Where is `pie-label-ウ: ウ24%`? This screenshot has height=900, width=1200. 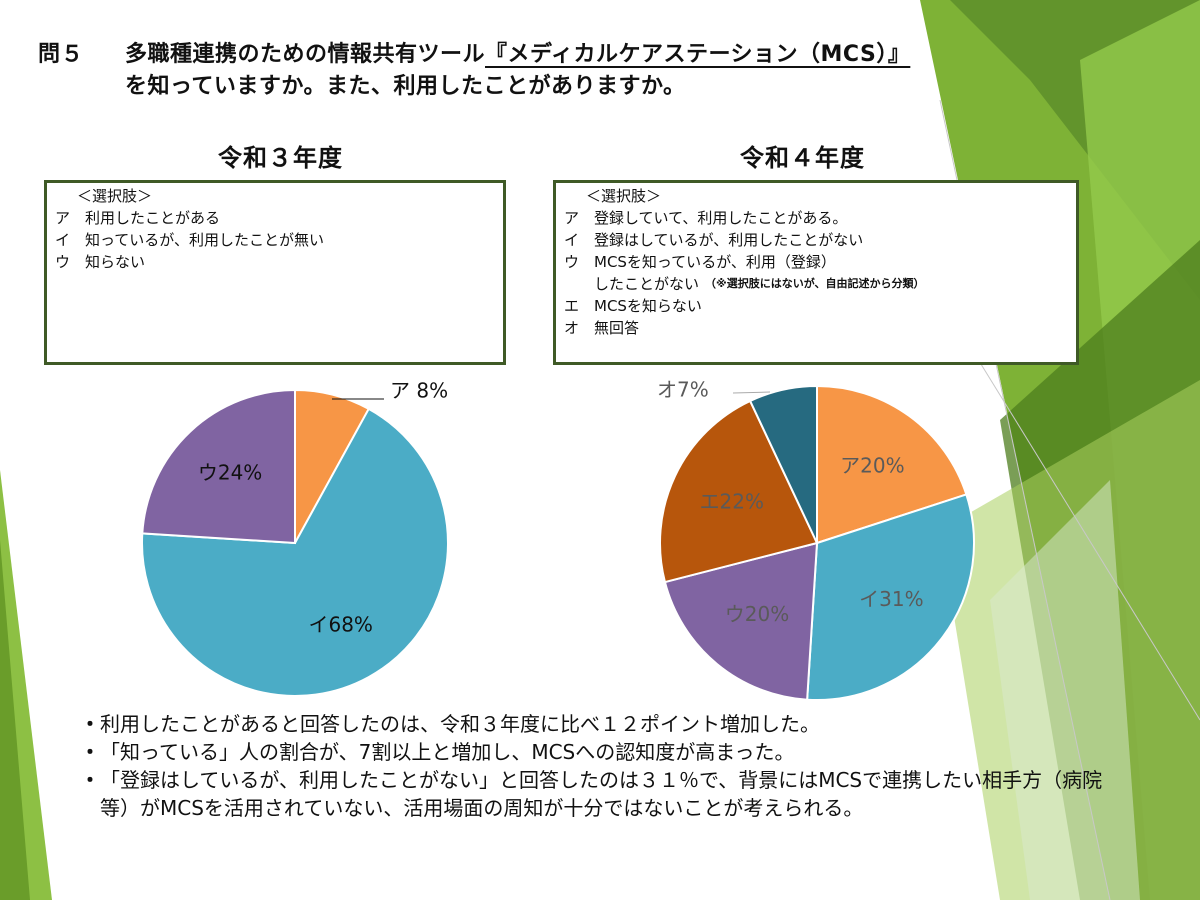 pie-label-ウ: ウ24% is located at coordinates (230, 472).